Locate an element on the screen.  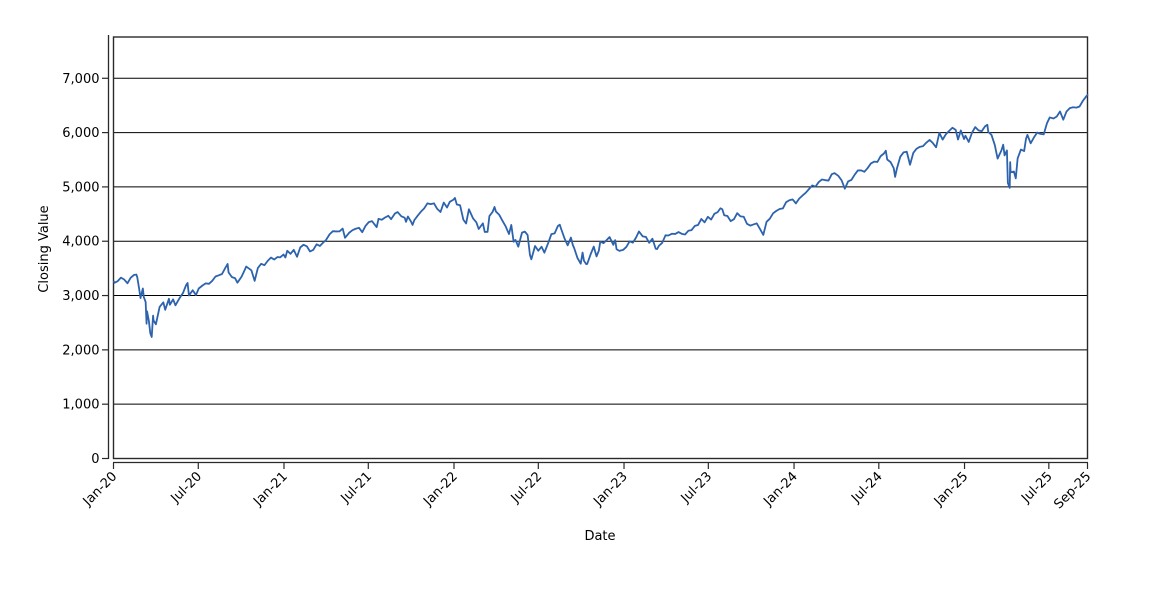
x-tick-label-Jul-22: Jul-22 is located at coordinates (526, 487).